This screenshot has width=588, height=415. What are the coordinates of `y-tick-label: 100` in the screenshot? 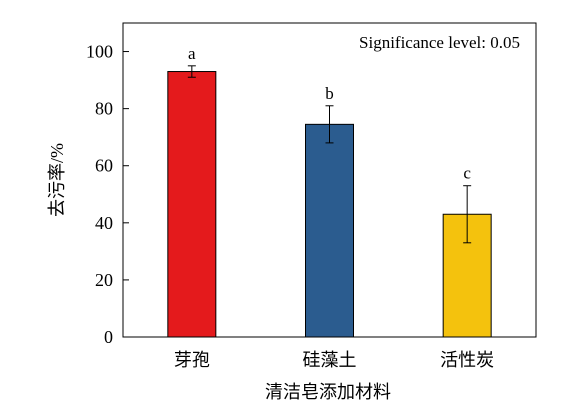 It's located at (99, 52).